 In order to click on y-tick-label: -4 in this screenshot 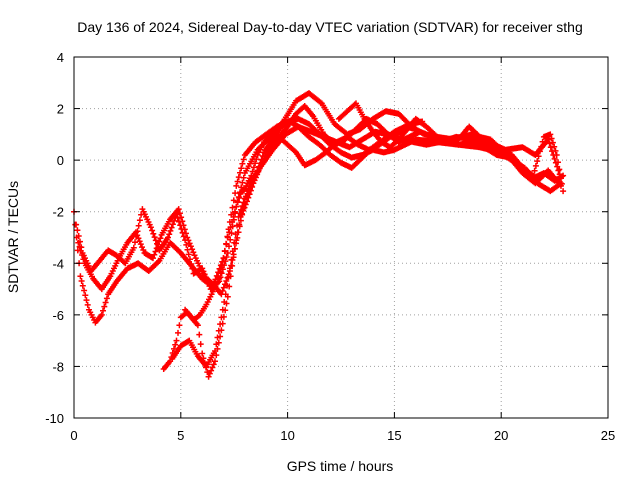, I will do `click(58, 263)`.